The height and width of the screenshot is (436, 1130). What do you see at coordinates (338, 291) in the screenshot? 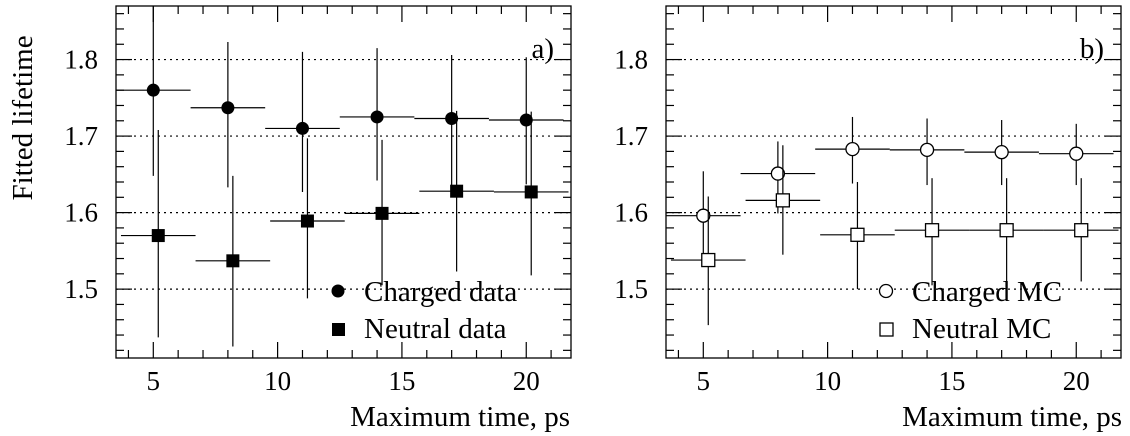
I see `legend-marker-charged-data` at bounding box center [338, 291].